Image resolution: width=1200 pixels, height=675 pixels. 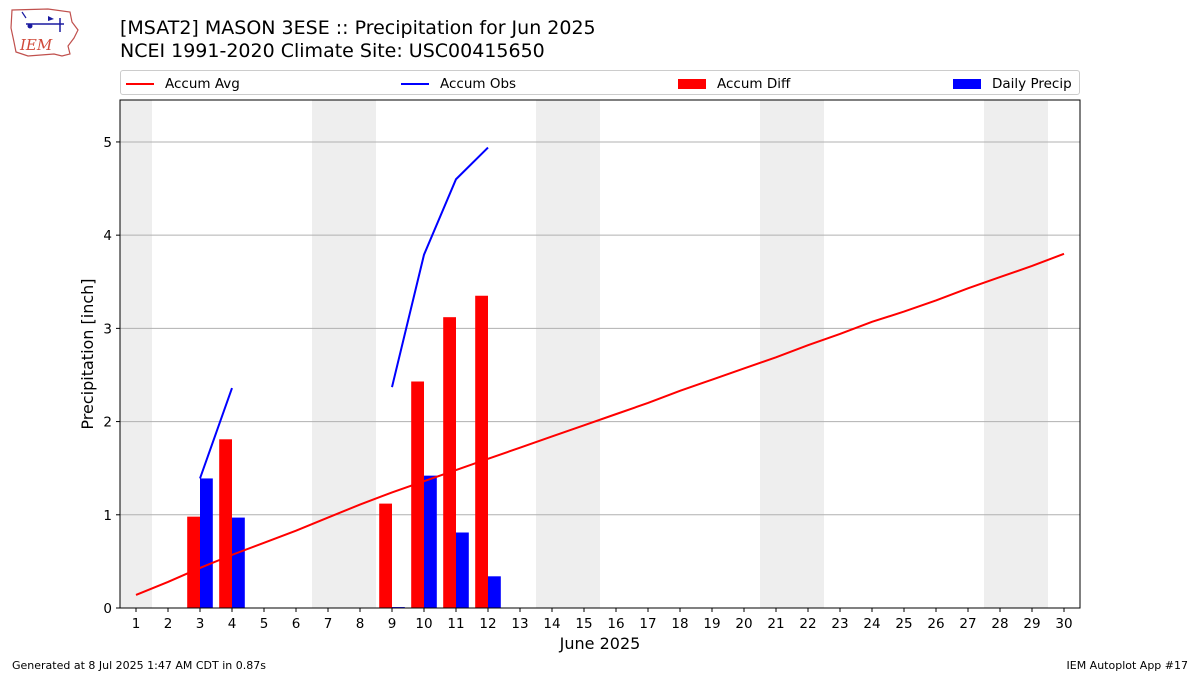 What do you see at coordinates (107, 516) in the screenshot?
I see `y-tick-label: 1` at bounding box center [107, 516].